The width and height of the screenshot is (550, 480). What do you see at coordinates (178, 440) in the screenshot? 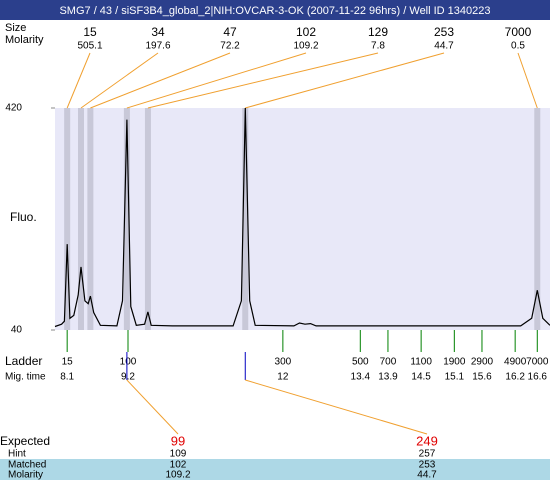
I see `expected-value: 99` at bounding box center [178, 440].